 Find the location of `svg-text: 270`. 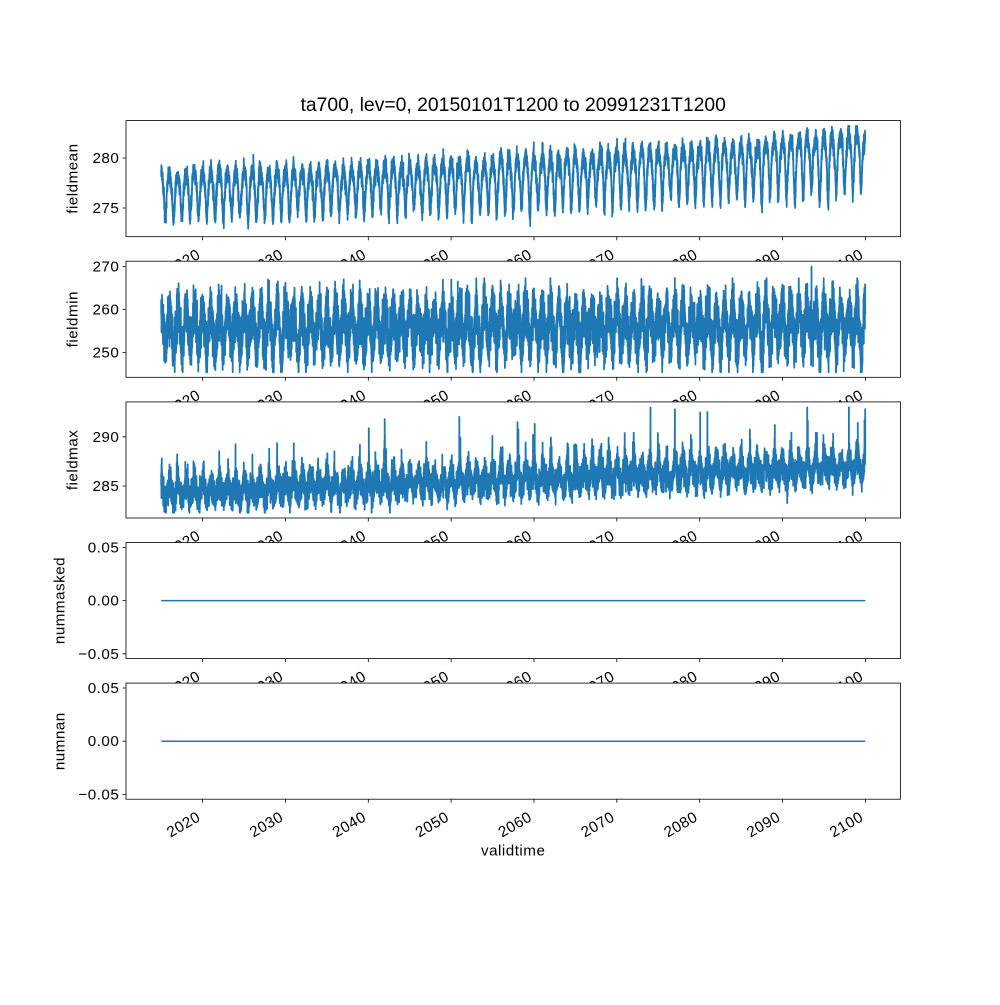

svg-text: 270 is located at coordinates (105, 267).